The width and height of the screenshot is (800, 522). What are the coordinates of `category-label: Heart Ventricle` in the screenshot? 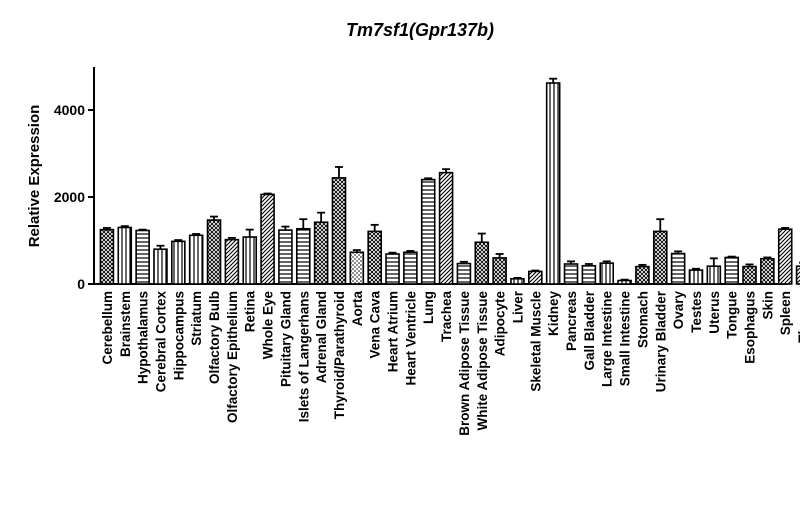 It's located at (410, 338).